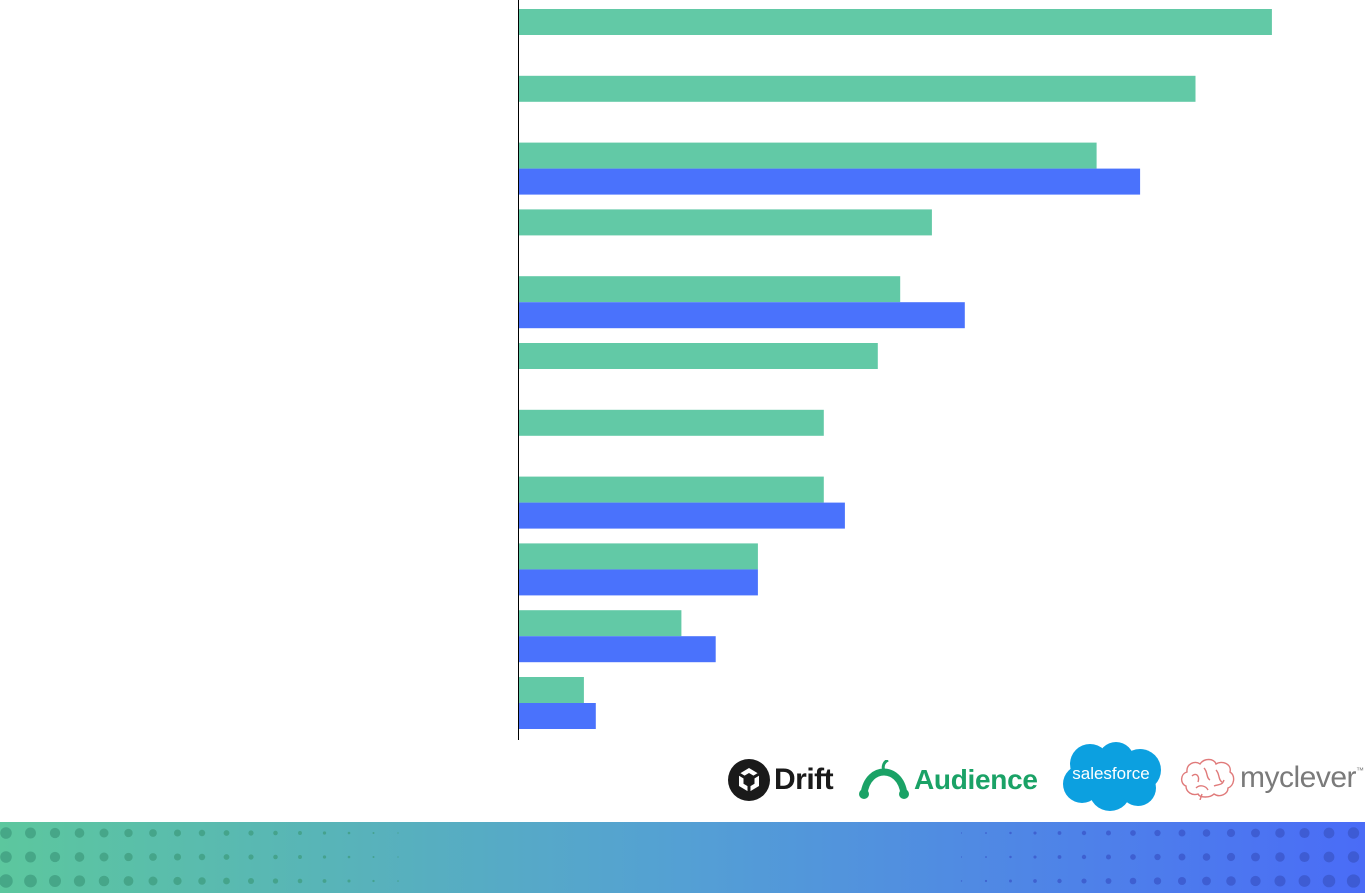  Describe the element at coordinates (1360, 770) in the screenshot. I see `trademark-symbol: ™` at that location.